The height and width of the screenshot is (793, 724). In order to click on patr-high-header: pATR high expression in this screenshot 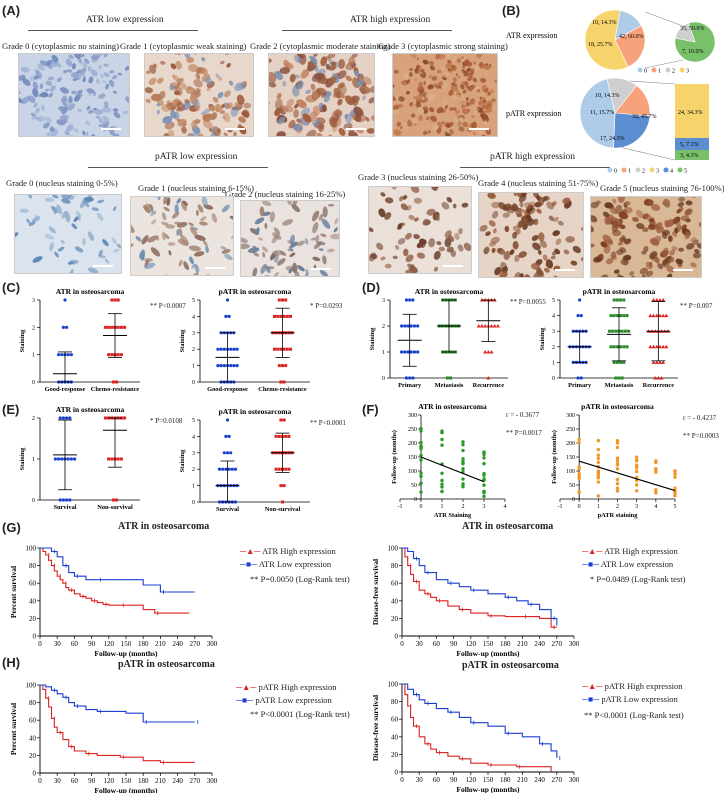, I will do `click(532, 157)`.